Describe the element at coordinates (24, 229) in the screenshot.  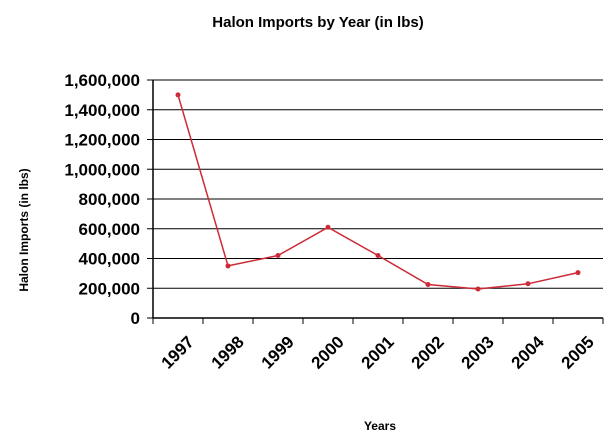
I see `y-axis-title: Halon Imports (in lbs)` at that location.